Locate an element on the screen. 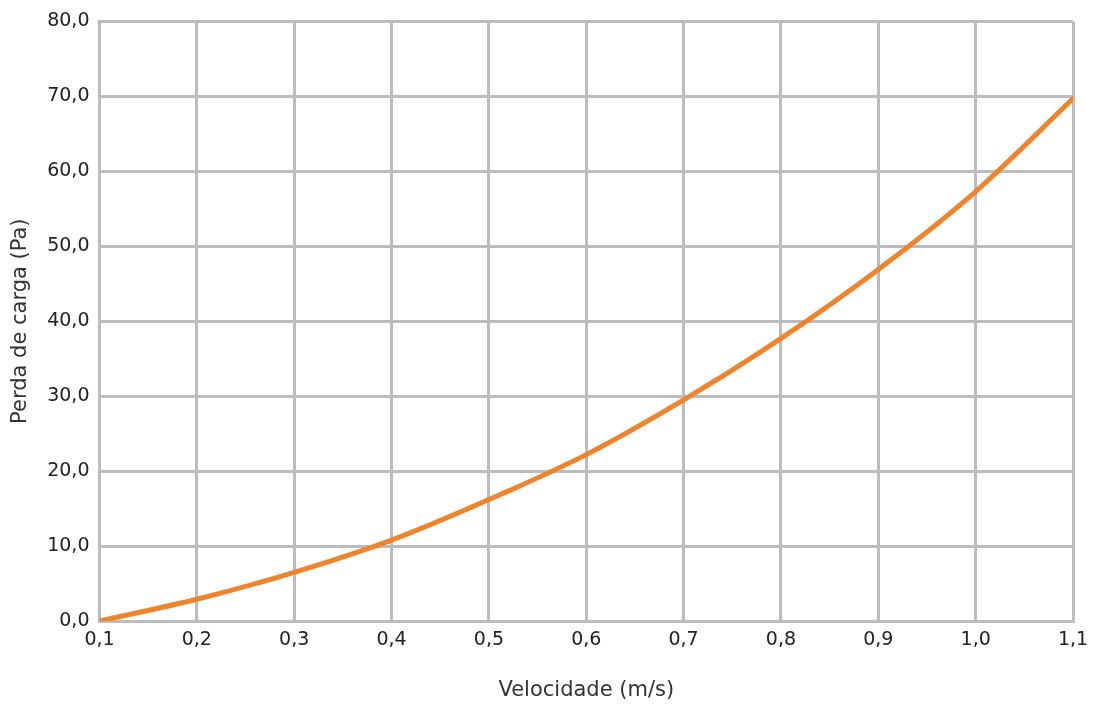  x-tick-label: 0,5 is located at coordinates (489, 638).